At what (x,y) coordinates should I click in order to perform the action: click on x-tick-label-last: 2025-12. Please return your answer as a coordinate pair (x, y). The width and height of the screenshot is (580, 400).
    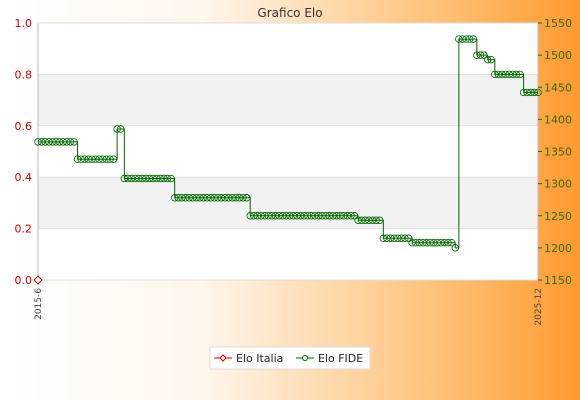
    Looking at the image, I should click on (539, 307).